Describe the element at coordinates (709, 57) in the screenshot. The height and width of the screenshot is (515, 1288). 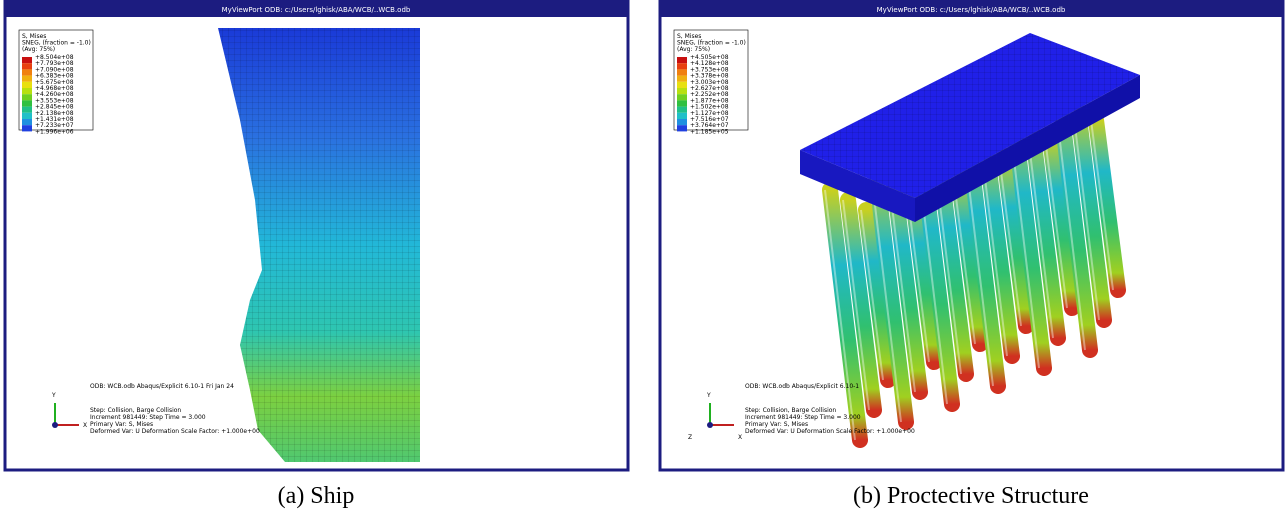
I see `legend-value: +4.505e+08` at that location.